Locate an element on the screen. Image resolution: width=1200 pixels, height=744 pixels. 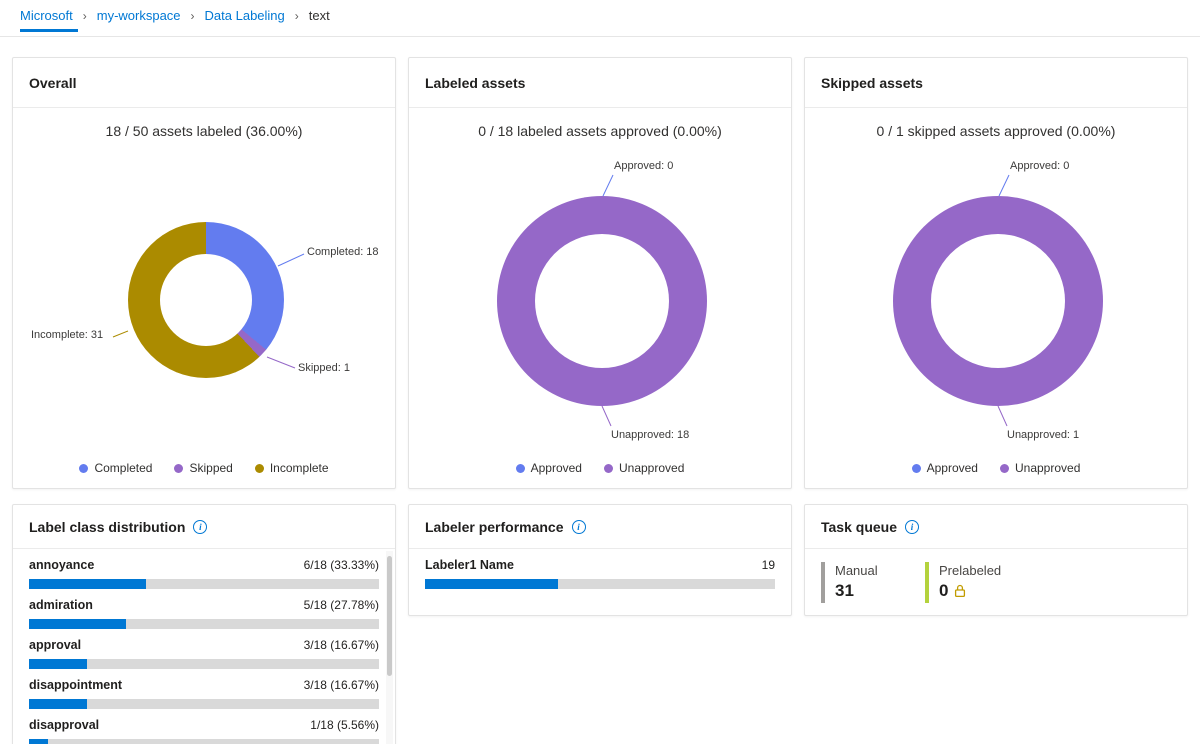
labeler-name: Labeler1 Name is located at coordinates (469, 565).